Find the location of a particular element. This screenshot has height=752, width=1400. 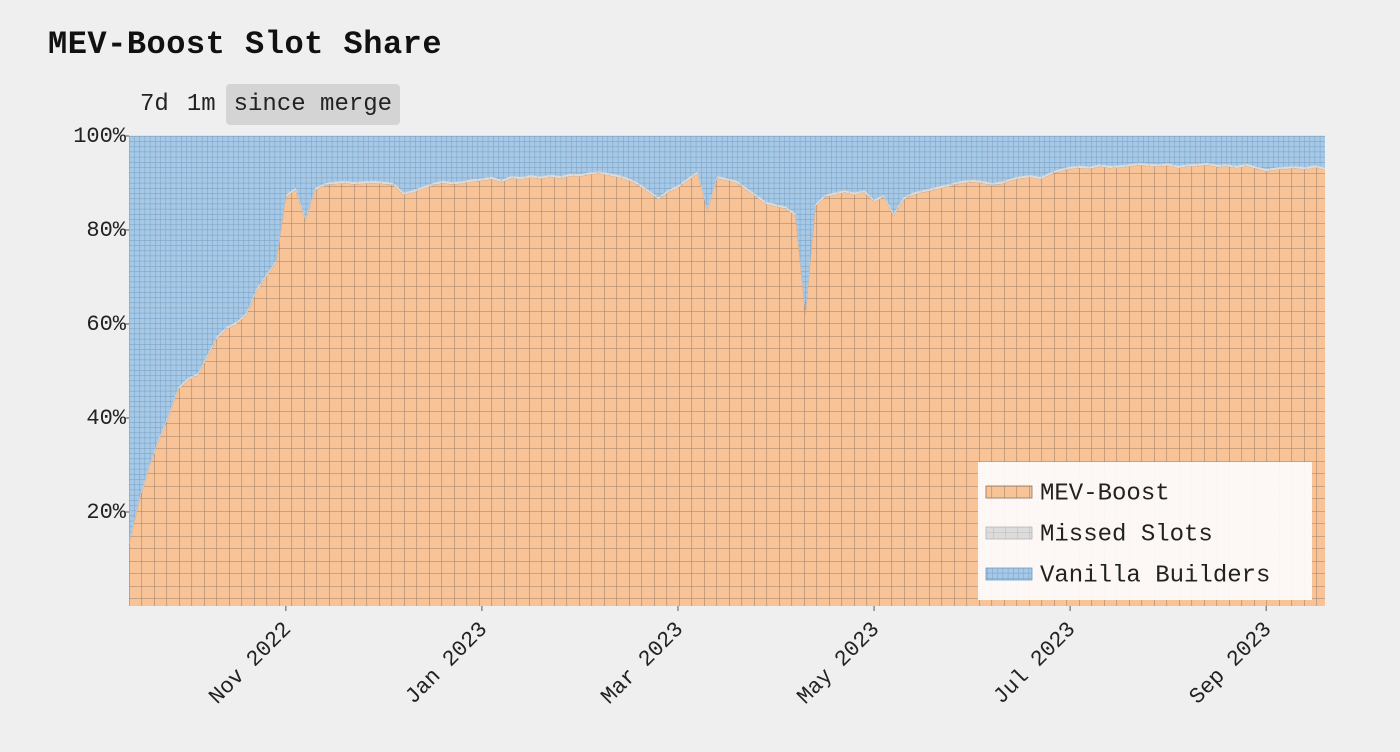

range-button: 1m is located at coordinates (201, 104).